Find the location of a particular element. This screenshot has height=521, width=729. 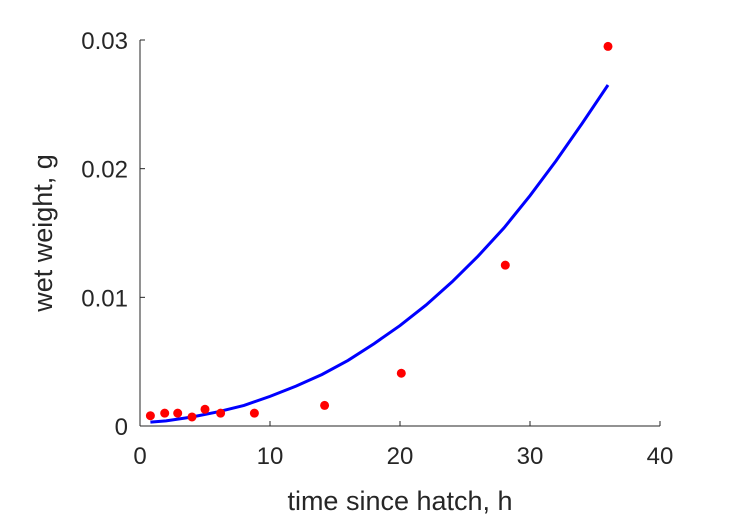

y-tick-label: 0.02 is located at coordinates (104, 170).